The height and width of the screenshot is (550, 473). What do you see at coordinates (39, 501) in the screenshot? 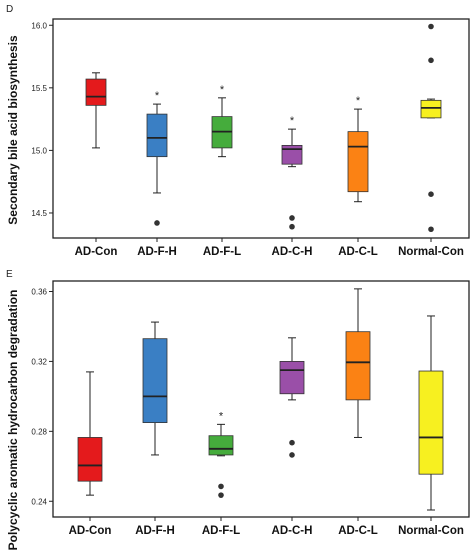
I see `panel-e-y-tick-label: 0.24` at bounding box center [39, 501].